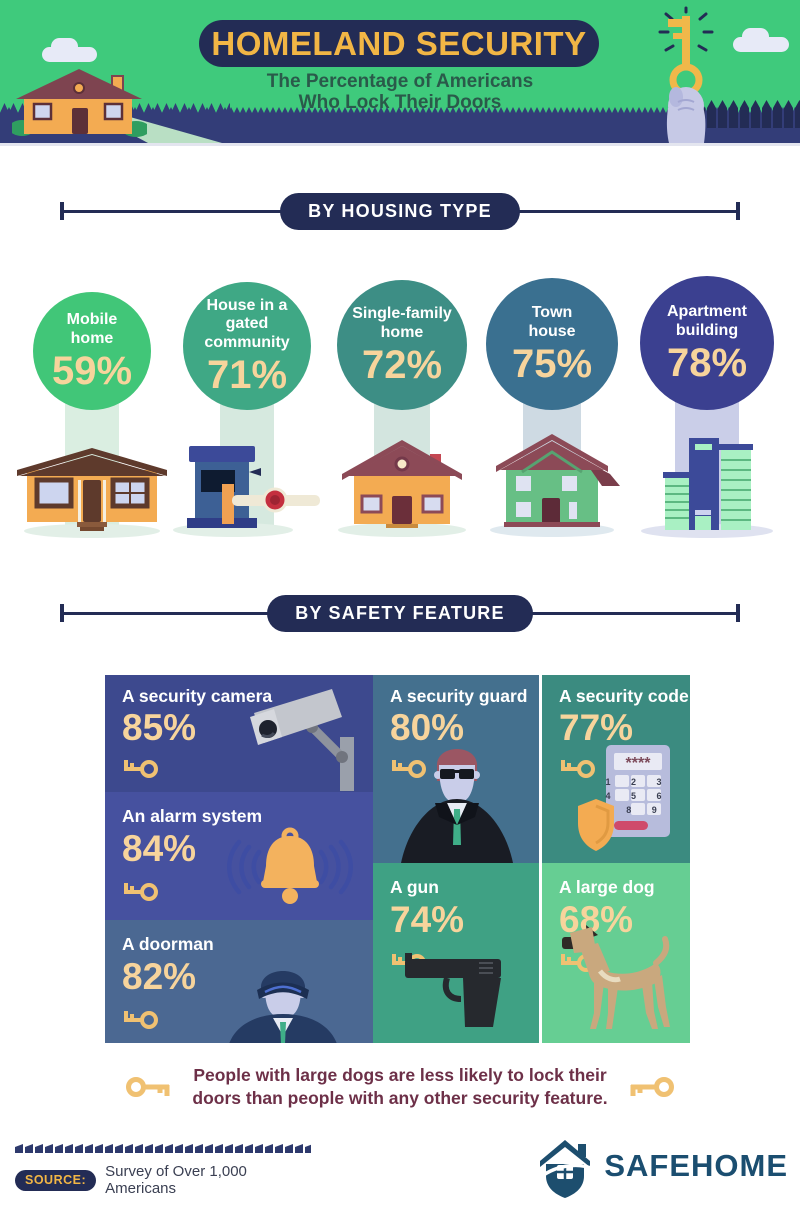 This screenshot has height=1206, width=800. What do you see at coordinates (239, 733) in the screenshot?
I see `tile-security-camera: A security camera 85%` at bounding box center [239, 733].